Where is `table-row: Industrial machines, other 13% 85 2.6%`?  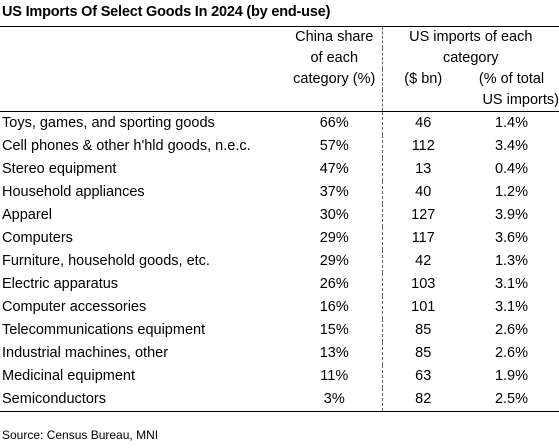
table-row: Industrial machines, other 13% 85 2.6% is located at coordinates (279, 353).